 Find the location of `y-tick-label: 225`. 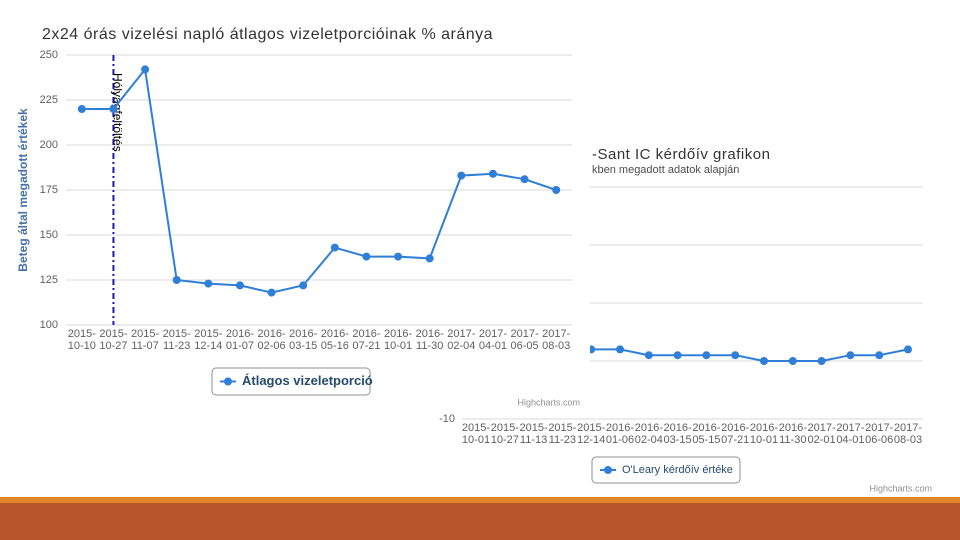

y-tick-label: 225 is located at coordinates (49, 100).